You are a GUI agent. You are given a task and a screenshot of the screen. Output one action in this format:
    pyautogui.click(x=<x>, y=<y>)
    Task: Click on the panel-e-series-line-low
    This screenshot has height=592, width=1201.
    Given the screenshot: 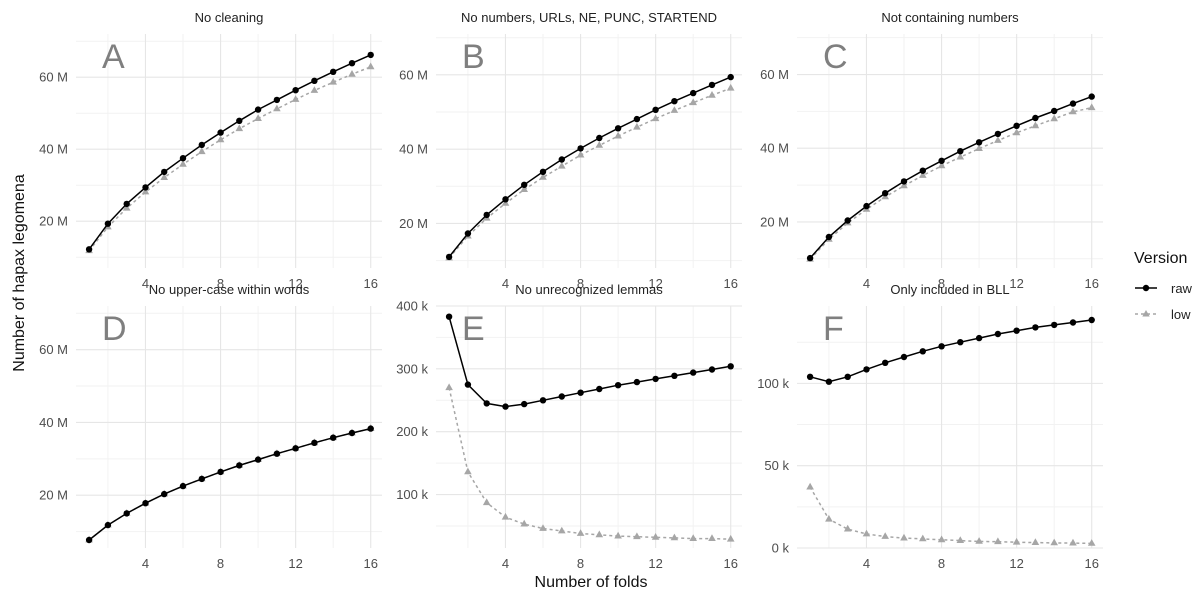 What is the action you would take?
    pyautogui.click(x=589, y=463)
    